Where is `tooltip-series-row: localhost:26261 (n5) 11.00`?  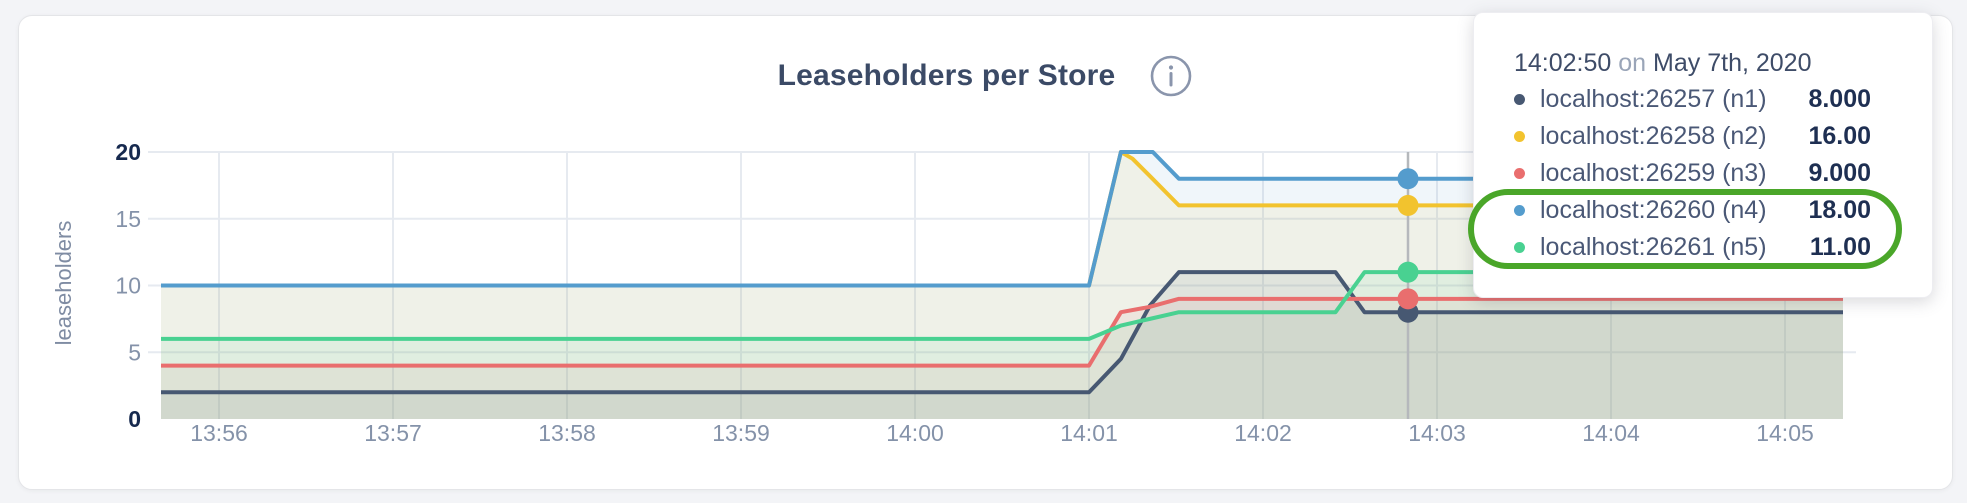
tooltip-series-row: localhost:26261 (n5) 11.00 is located at coordinates (1692, 247).